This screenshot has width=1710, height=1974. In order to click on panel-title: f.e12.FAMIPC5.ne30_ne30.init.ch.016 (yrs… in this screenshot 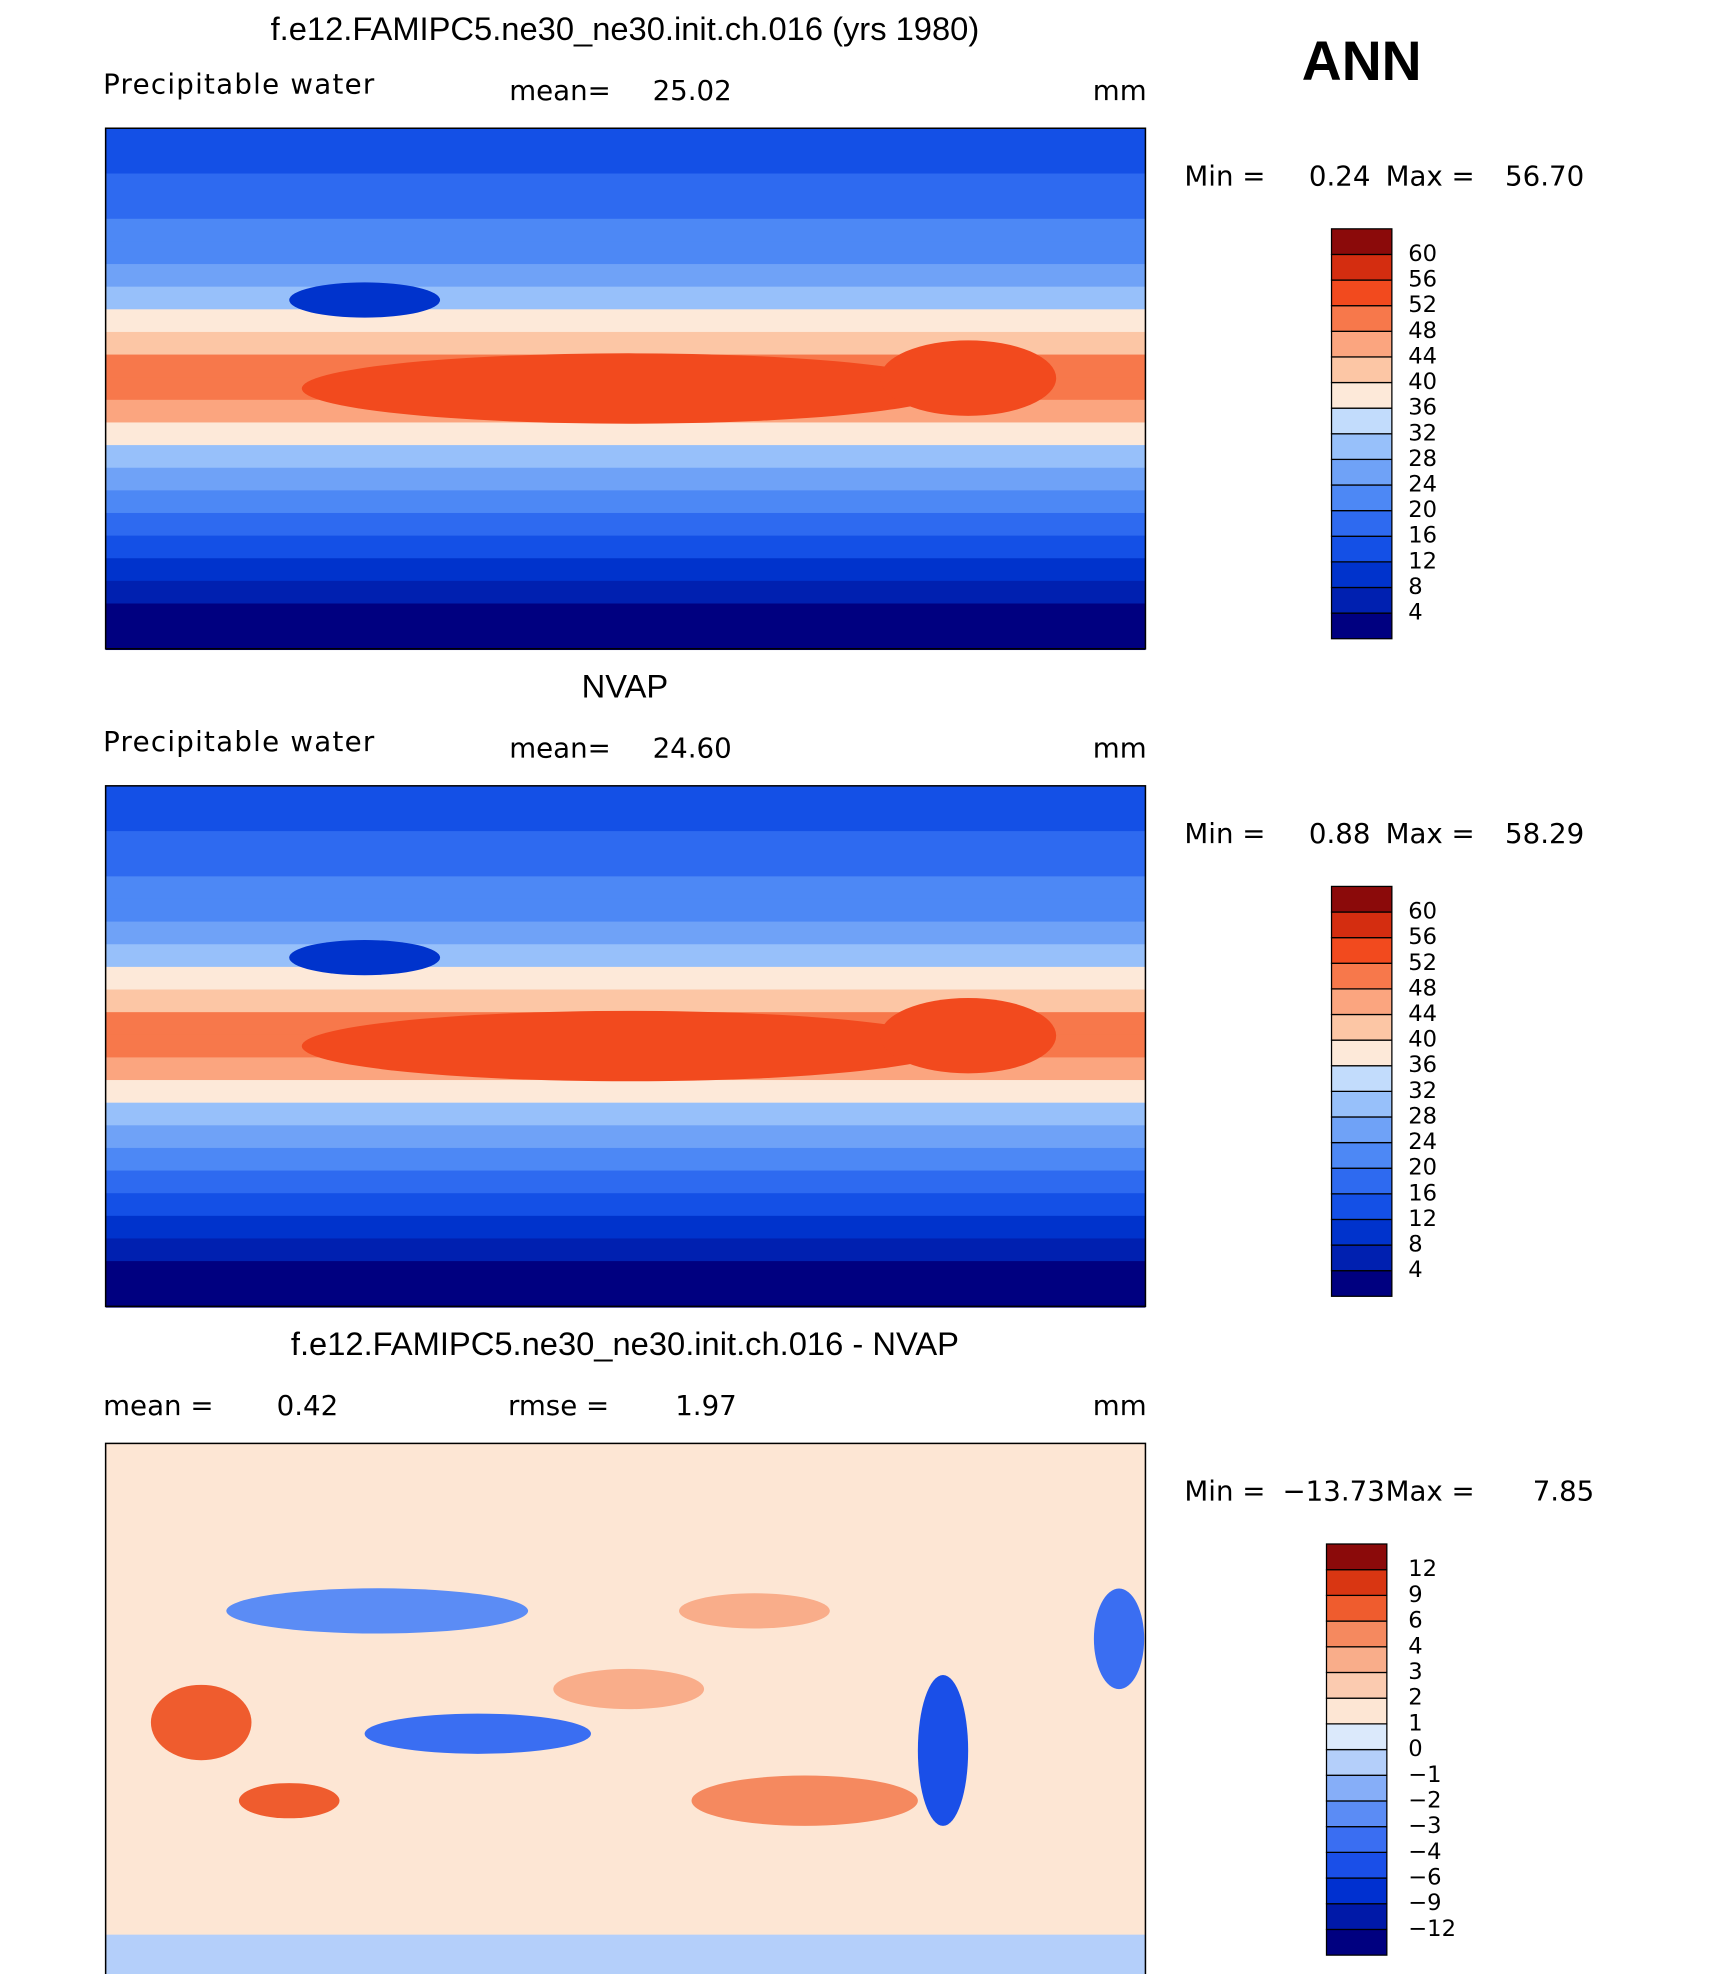, I will do `click(625, 28)`.